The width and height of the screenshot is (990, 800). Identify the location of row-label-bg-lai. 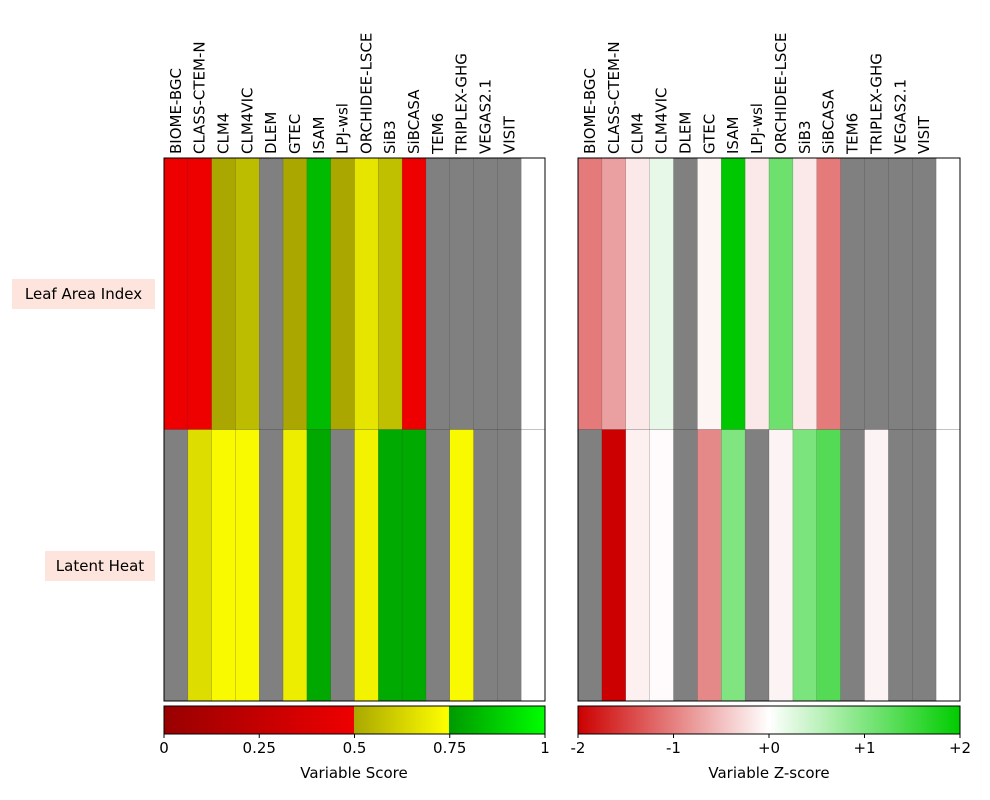
(83, 294).